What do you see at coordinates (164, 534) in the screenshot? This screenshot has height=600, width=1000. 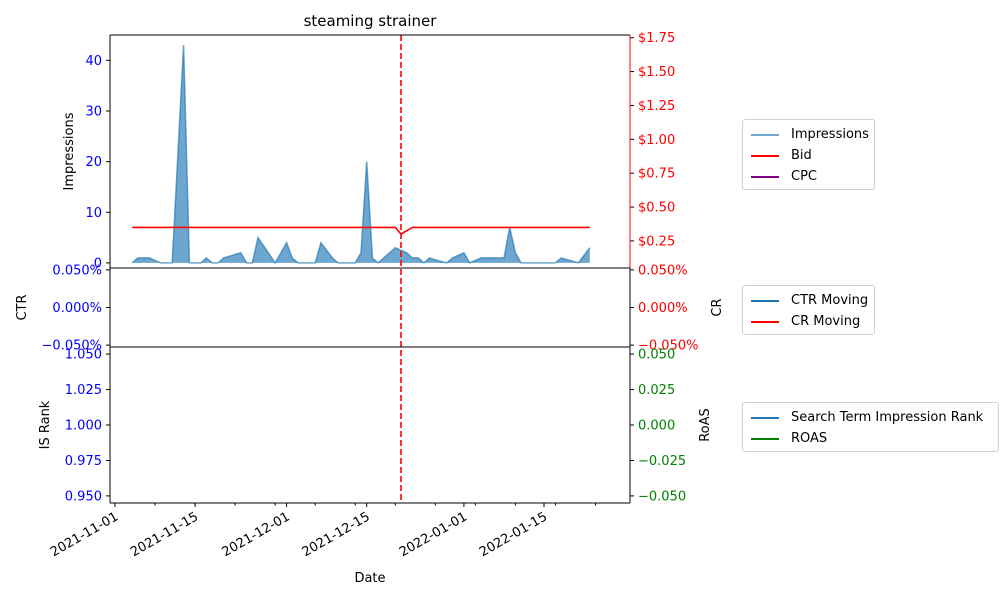 I see `x-tick-label: 2021-11-15` at bounding box center [164, 534].